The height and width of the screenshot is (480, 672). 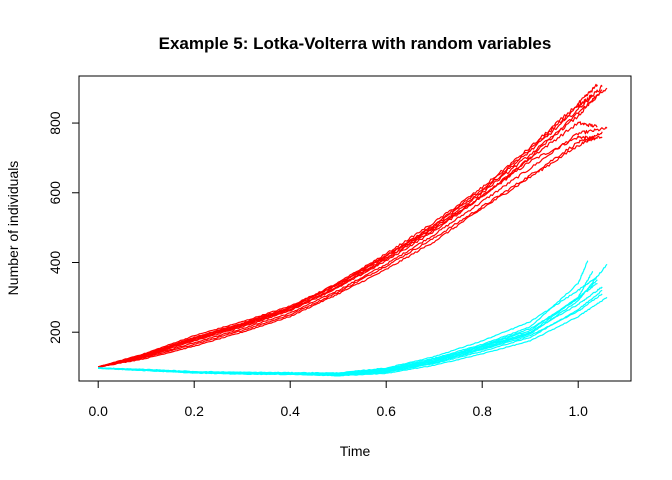 What do you see at coordinates (338, 399) in the screenshot?
I see `x-axis: 0.0 0.2 0.4 0.6 0.8 1.0` at bounding box center [338, 399].